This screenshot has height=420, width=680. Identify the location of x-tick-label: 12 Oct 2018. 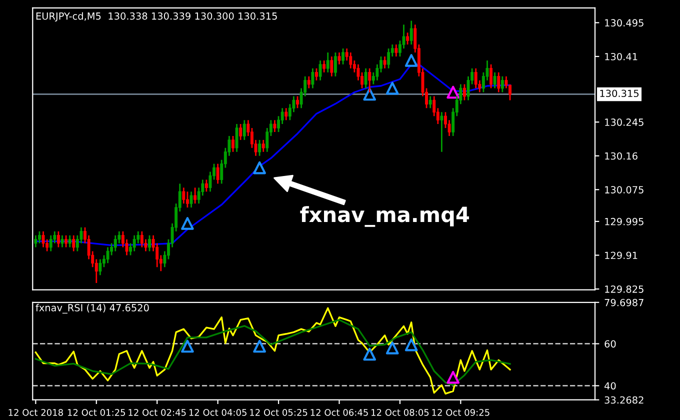
(35, 412).